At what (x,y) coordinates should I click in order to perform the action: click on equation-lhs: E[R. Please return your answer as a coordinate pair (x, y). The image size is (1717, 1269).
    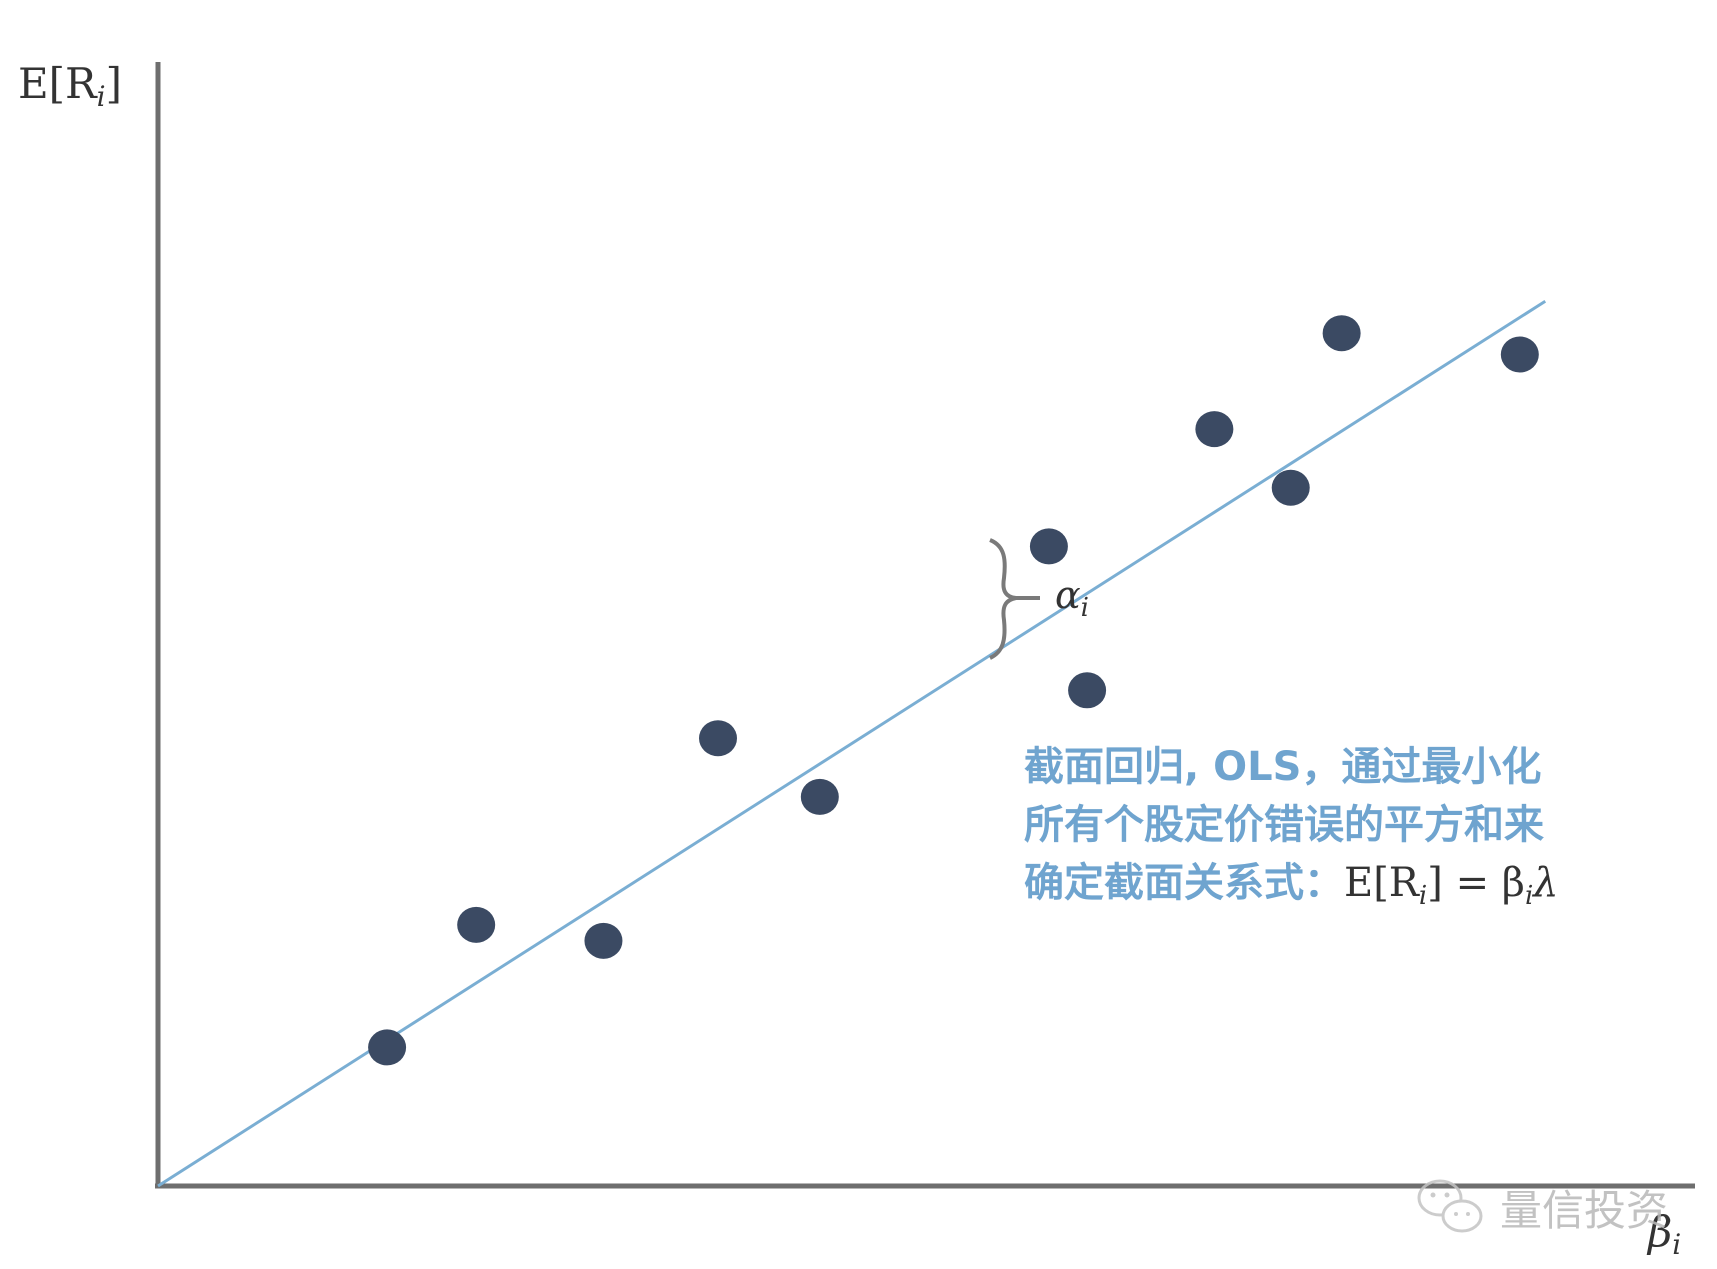
    Looking at the image, I should click on (1382, 883).